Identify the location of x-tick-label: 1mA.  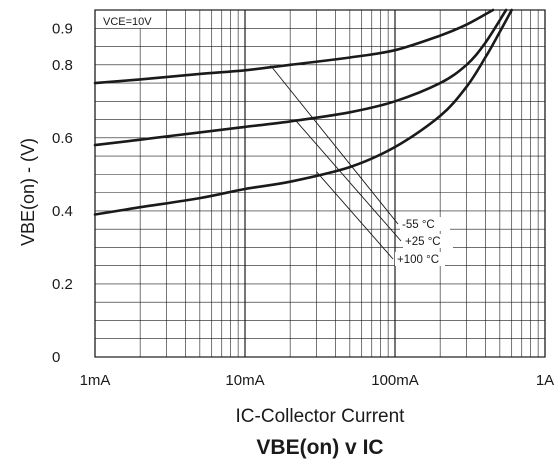
(95, 380).